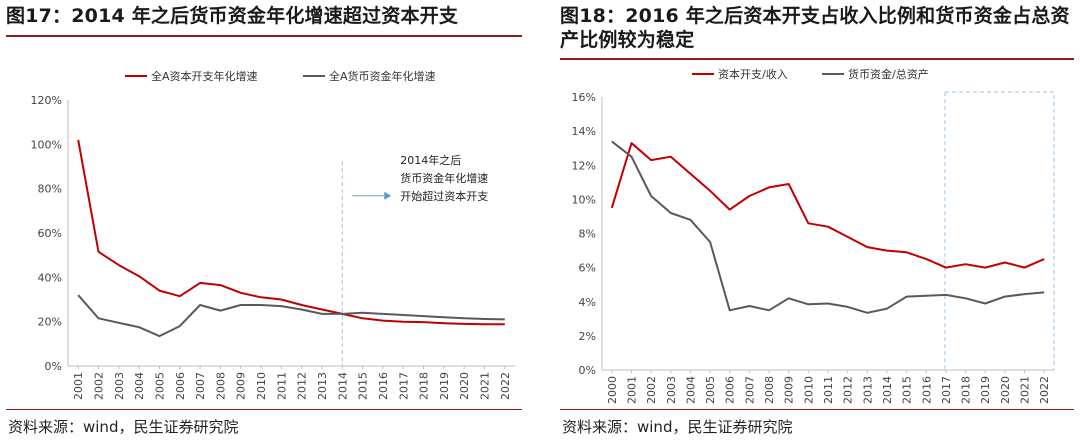  Describe the element at coordinates (46, 144) in the screenshot. I see `y-tick-label: 100%` at that location.